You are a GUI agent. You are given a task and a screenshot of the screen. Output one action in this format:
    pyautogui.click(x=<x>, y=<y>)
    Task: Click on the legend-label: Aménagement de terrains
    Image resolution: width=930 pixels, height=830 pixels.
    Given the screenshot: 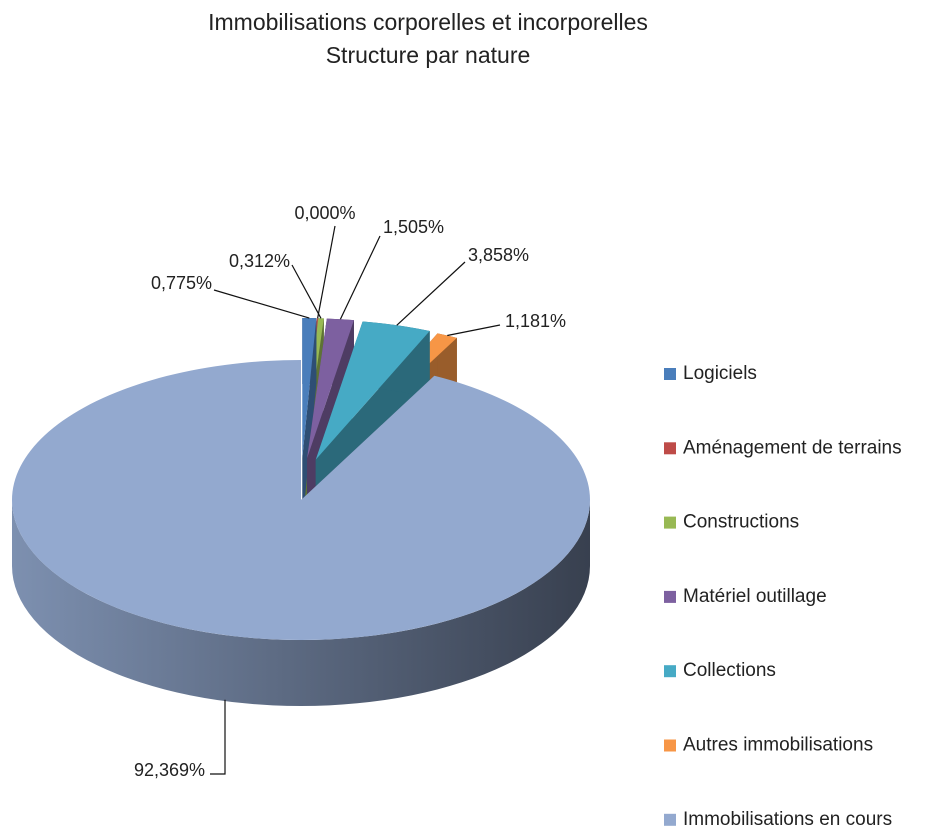 What is the action you would take?
    pyautogui.click(x=792, y=447)
    